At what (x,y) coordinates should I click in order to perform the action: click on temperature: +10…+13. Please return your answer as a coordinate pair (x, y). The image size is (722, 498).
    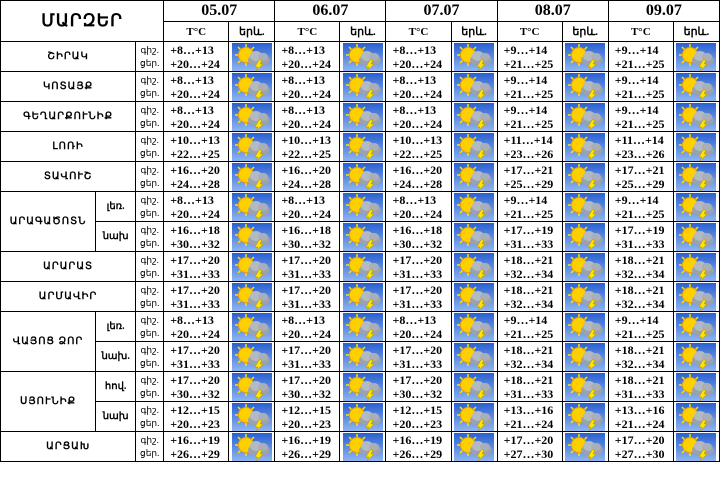
    Looking at the image, I should click on (195, 139).